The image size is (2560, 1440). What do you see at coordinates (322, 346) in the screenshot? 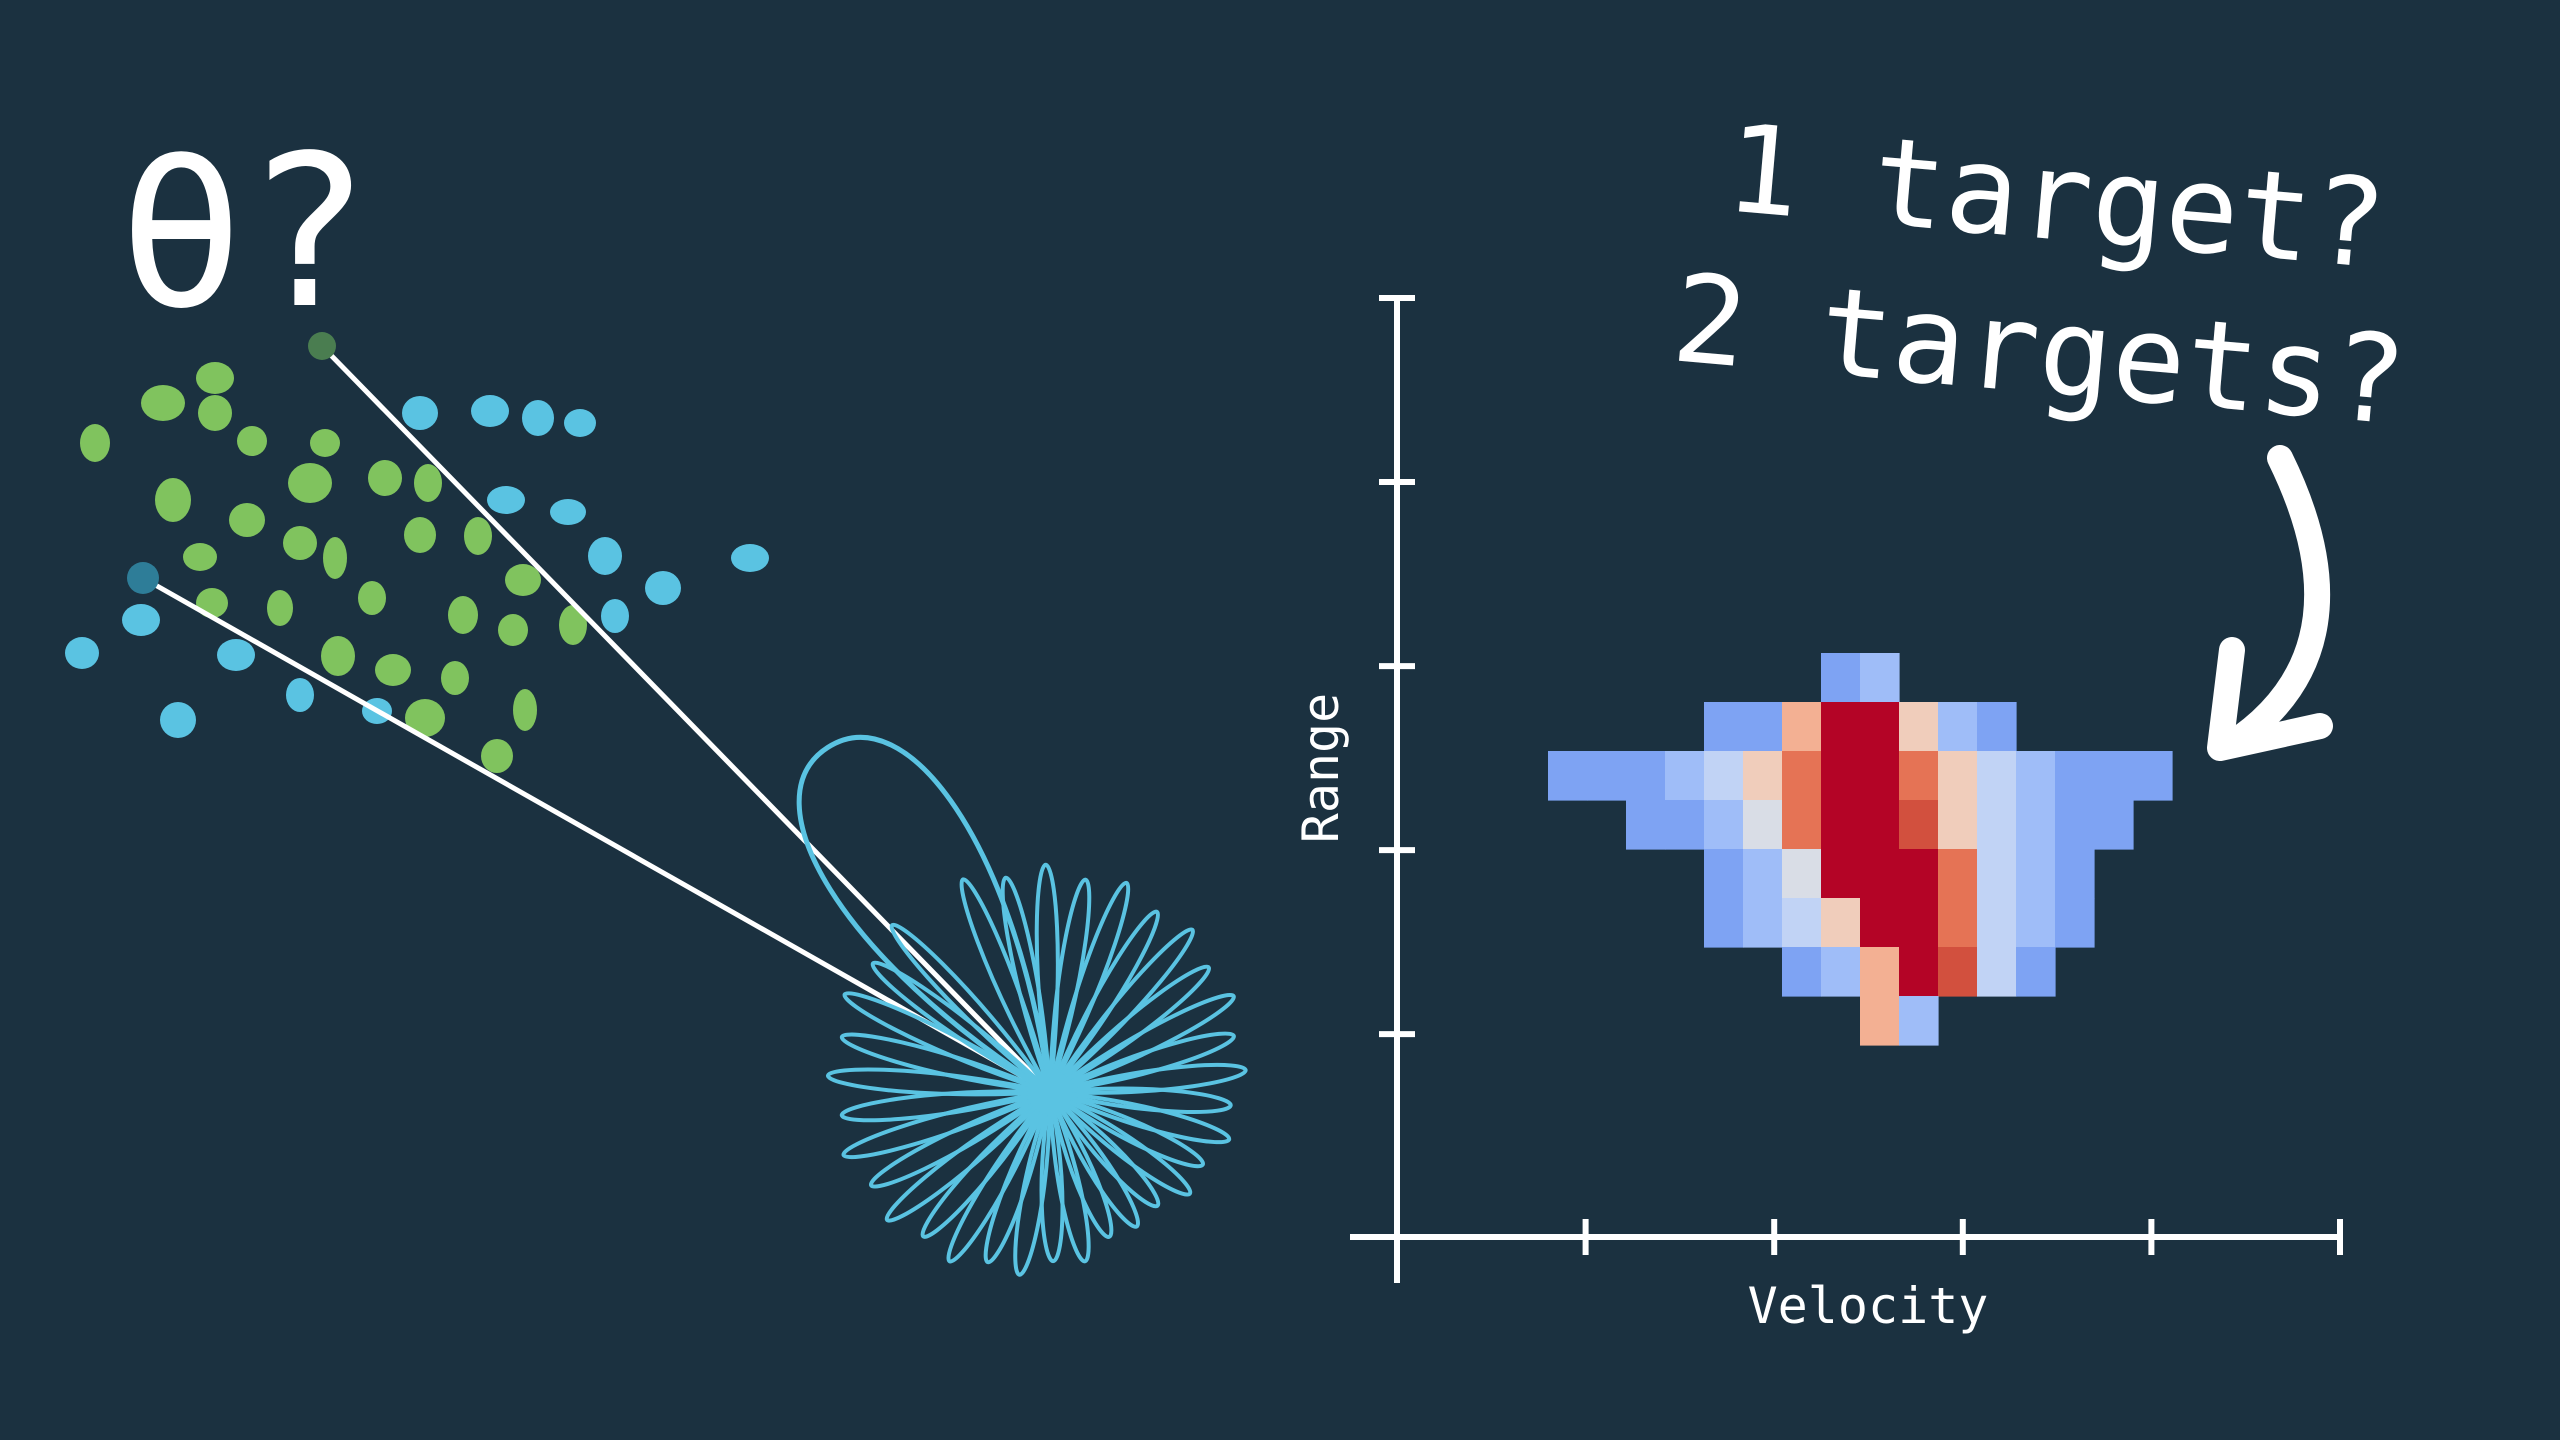
I see `upper-target-point` at bounding box center [322, 346].